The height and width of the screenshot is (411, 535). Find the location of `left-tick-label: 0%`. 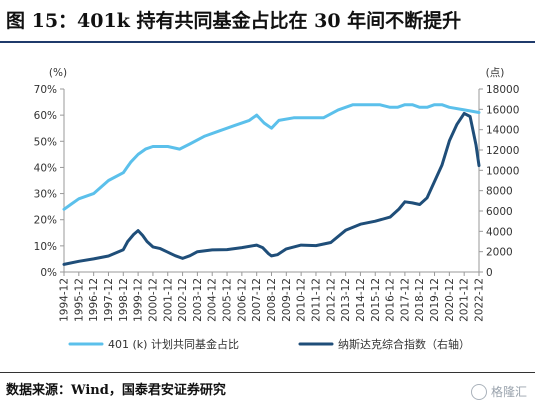

left-tick-label: 0% is located at coordinates (48, 273).